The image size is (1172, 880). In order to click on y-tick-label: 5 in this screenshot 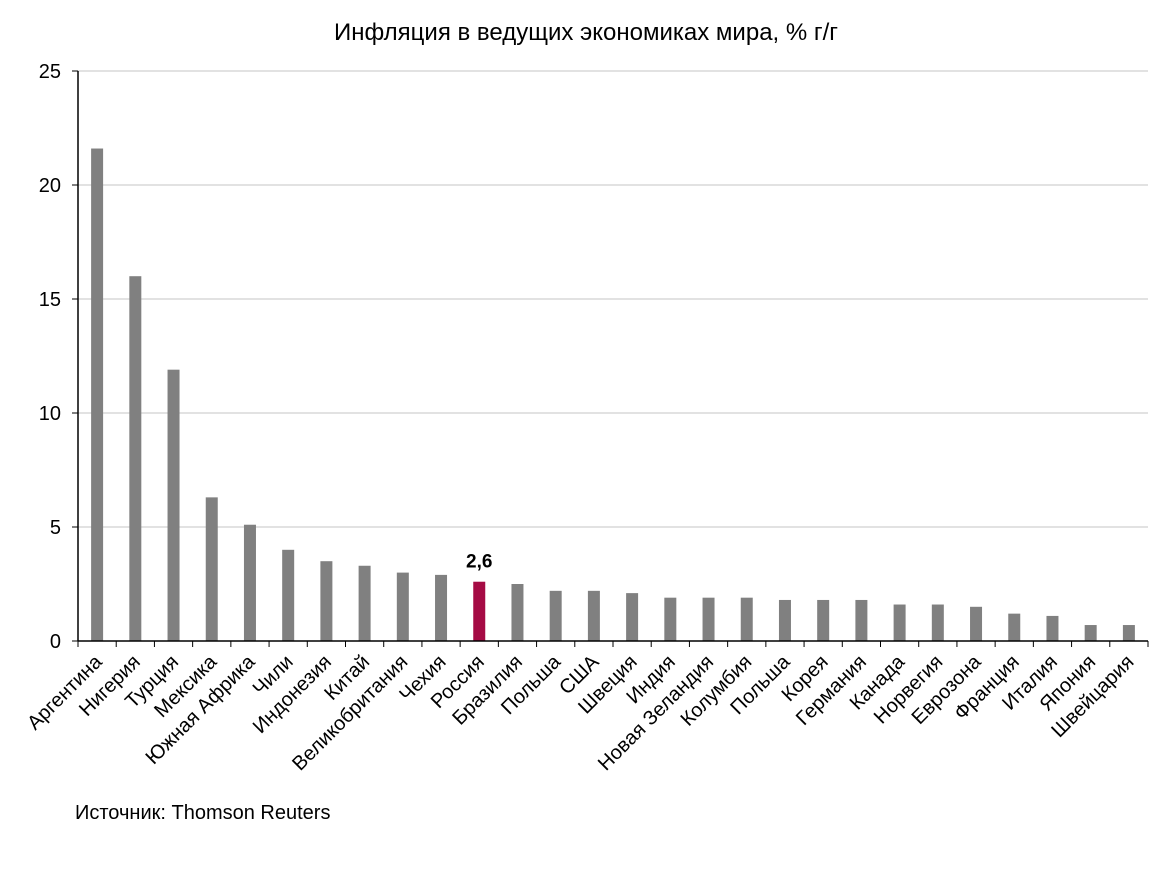, I will do `click(55, 528)`.